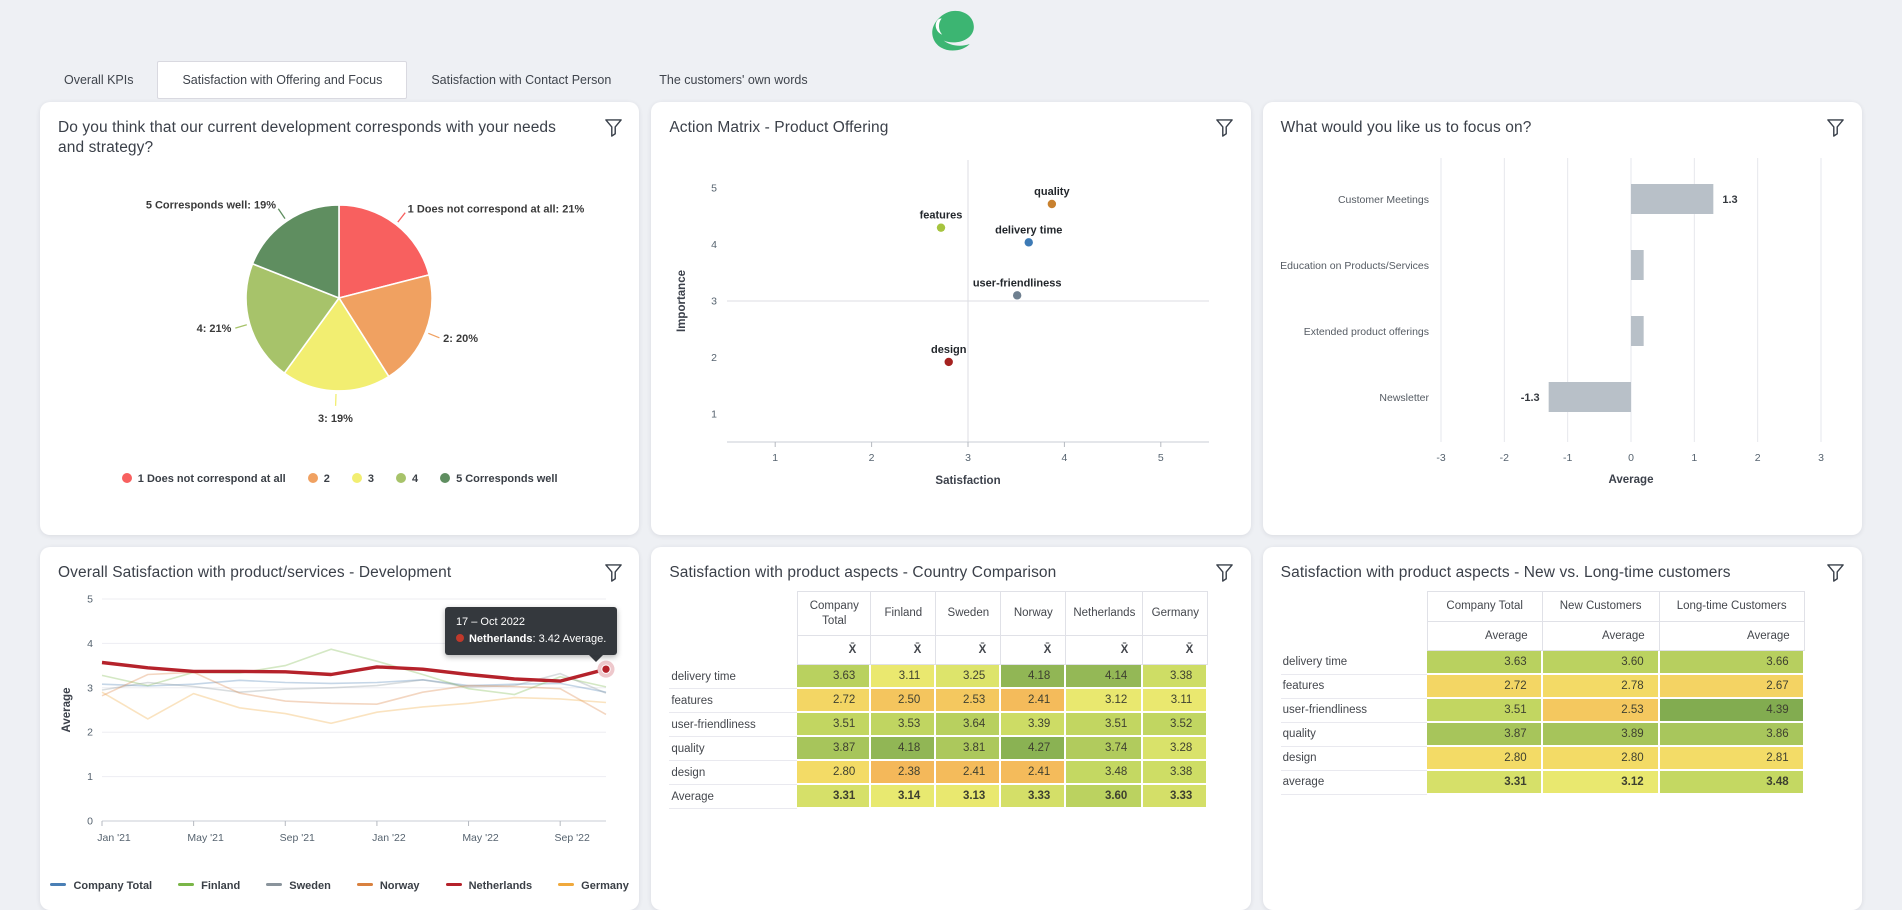  What do you see at coordinates (834, 725) in the screenshot?
I see `table-cell: 3.51` at bounding box center [834, 725].